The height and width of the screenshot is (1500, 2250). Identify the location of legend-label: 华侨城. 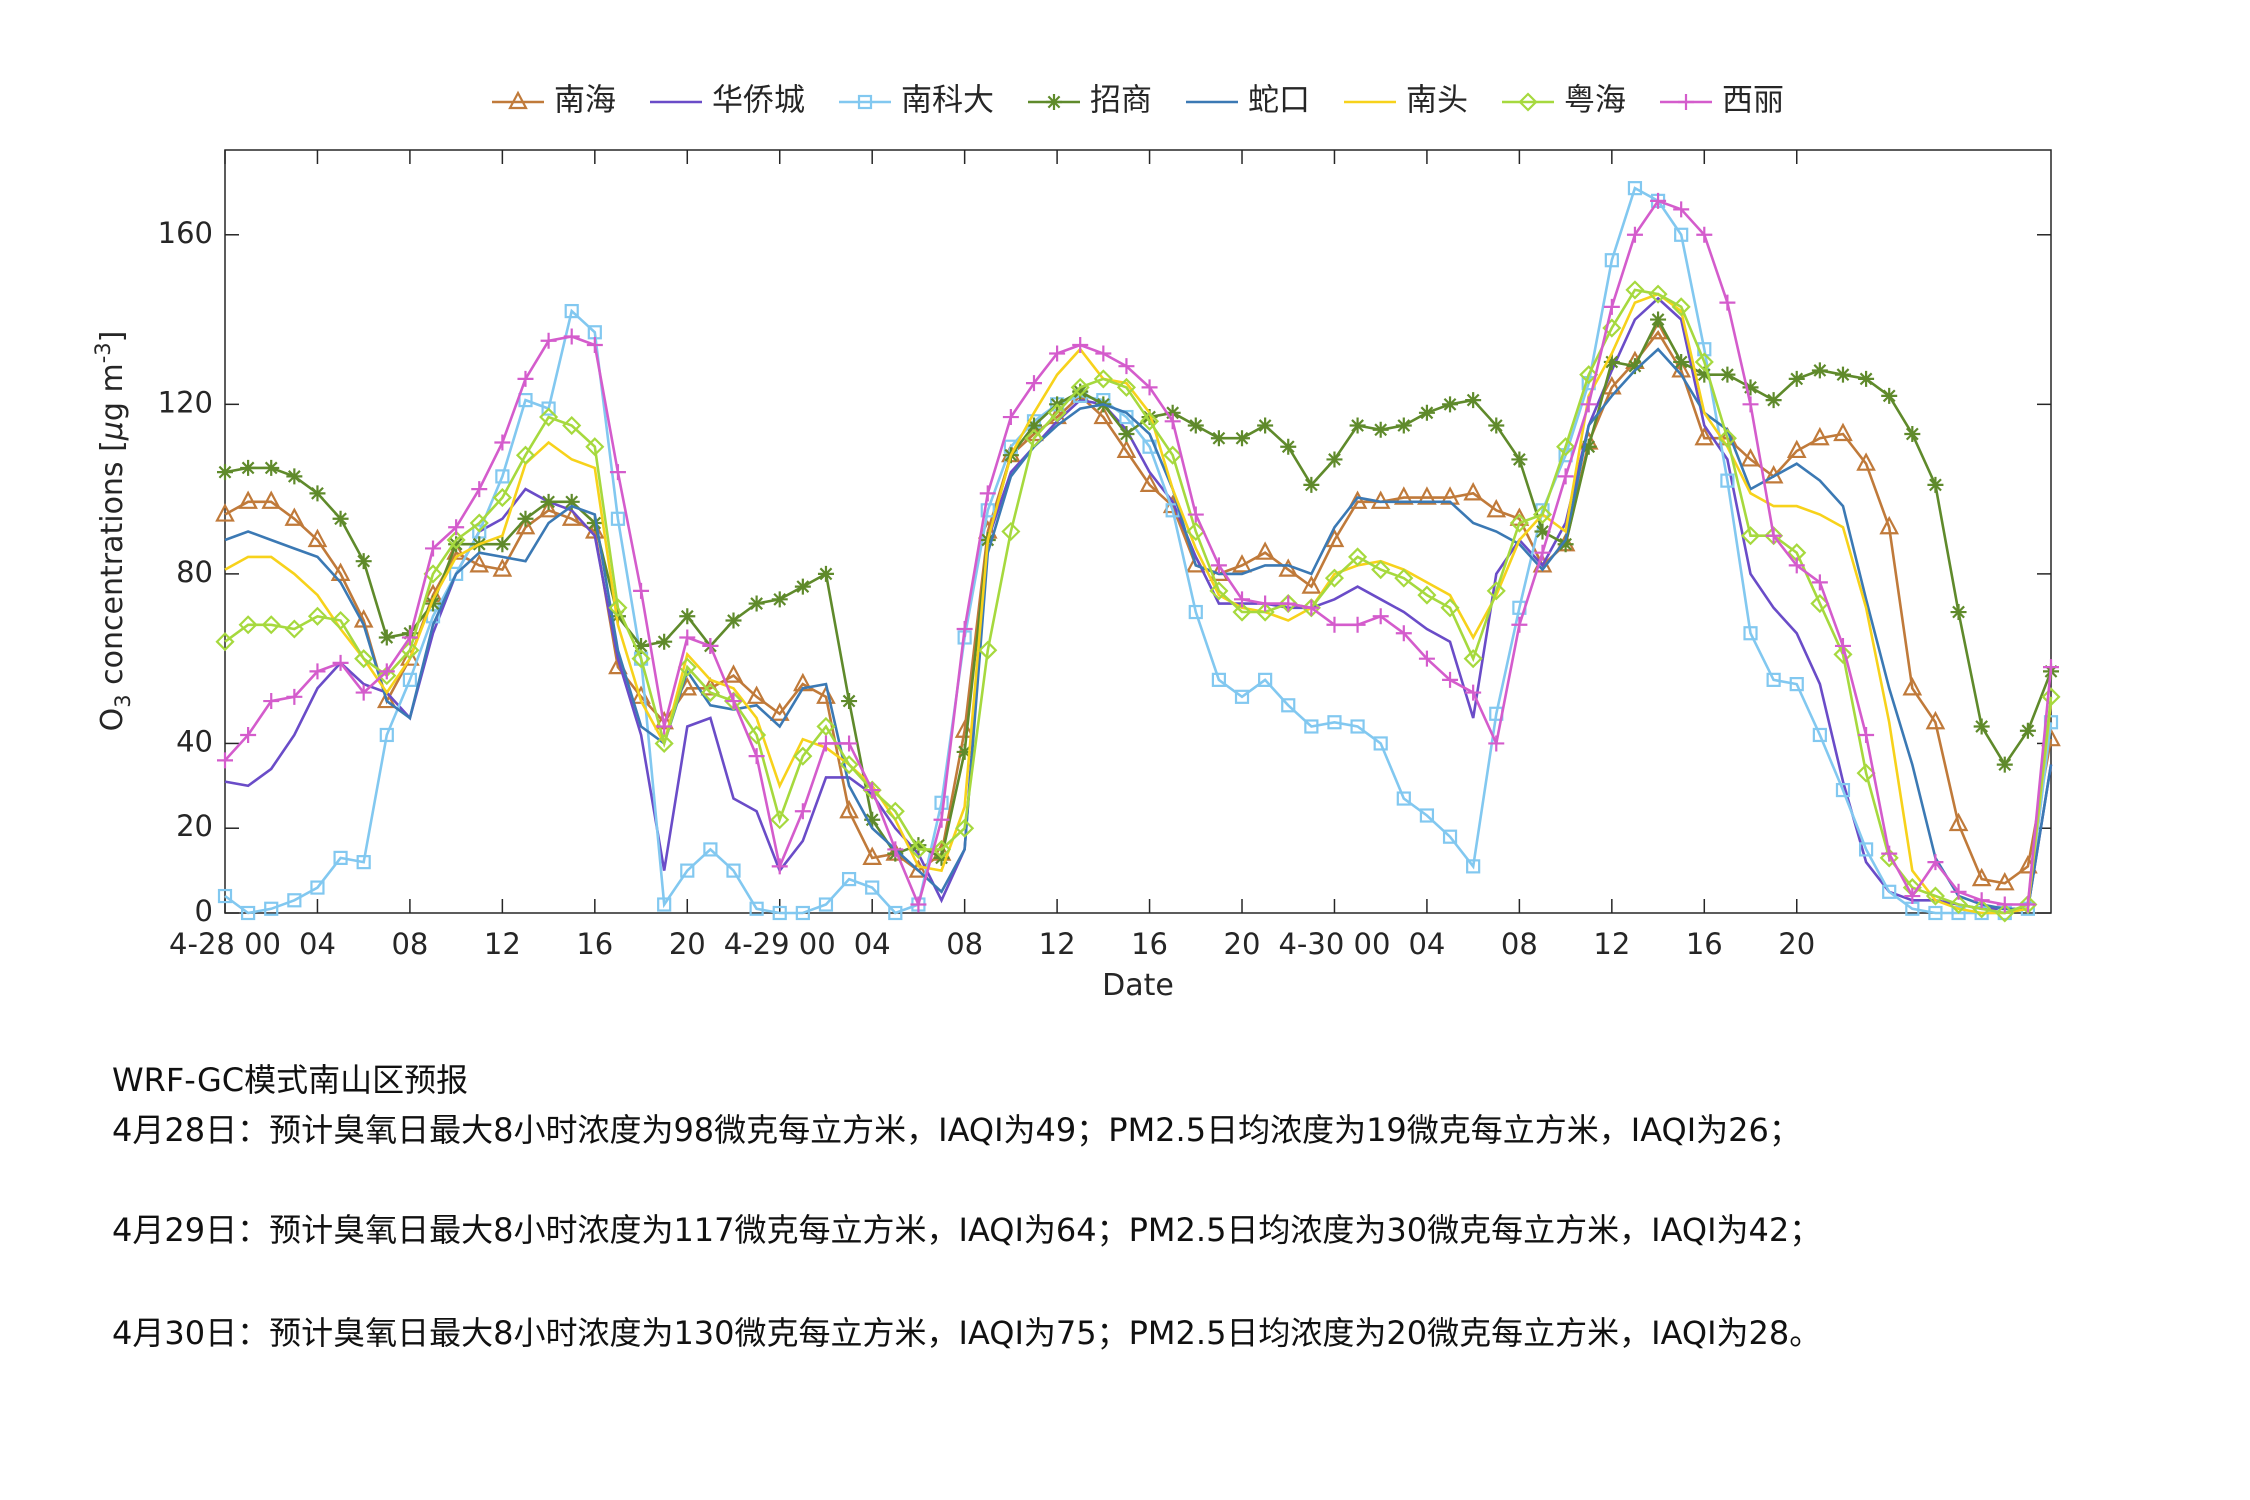
(758, 101).